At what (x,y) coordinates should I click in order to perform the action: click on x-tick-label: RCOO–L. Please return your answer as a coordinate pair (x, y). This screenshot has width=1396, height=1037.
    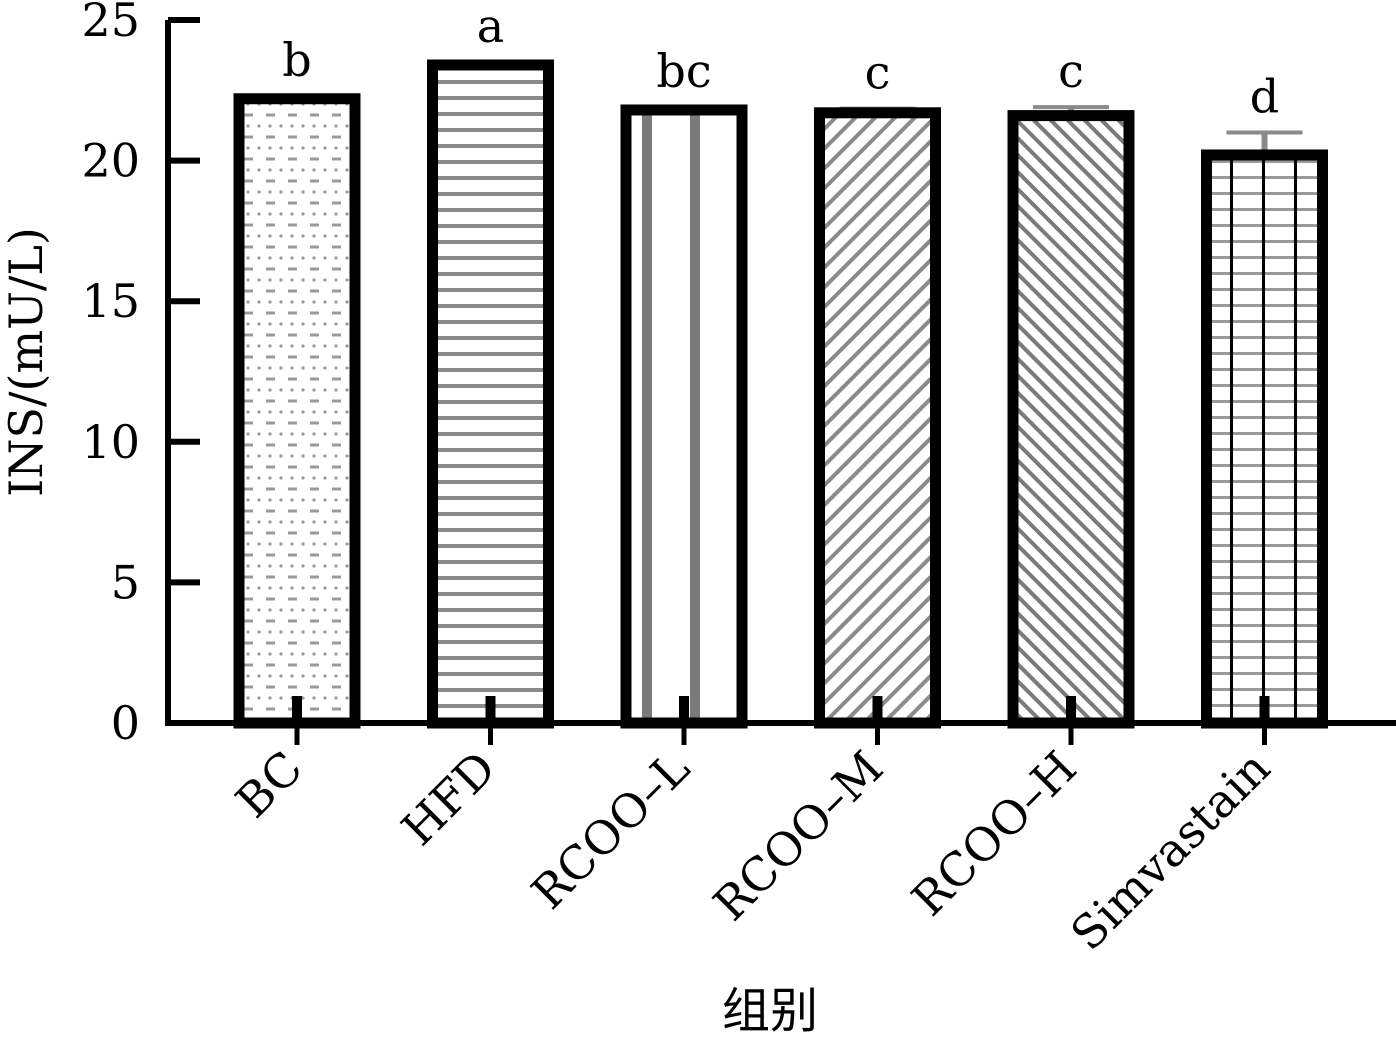
    Looking at the image, I should click on (610, 830).